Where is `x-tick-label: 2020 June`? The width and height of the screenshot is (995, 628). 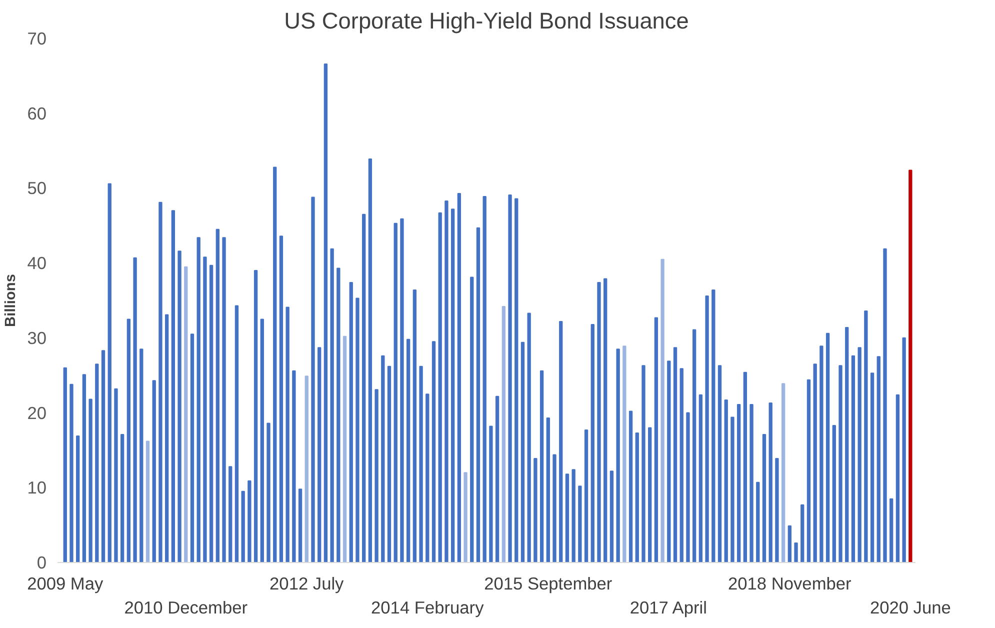
x-tick-label: 2020 June is located at coordinates (910, 608).